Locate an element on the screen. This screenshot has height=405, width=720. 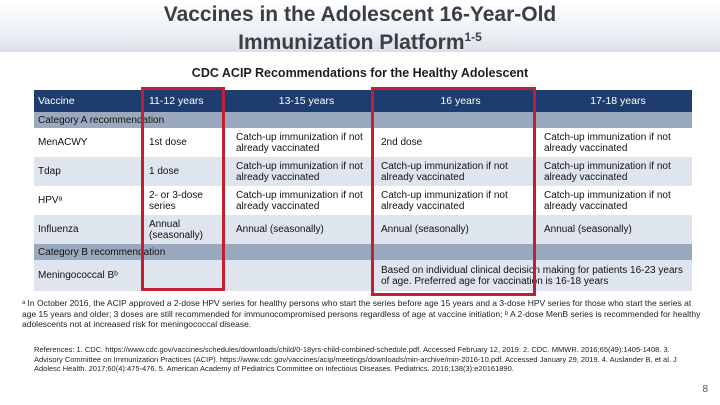
age-11-12-cell is located at coordinates (188, 275).